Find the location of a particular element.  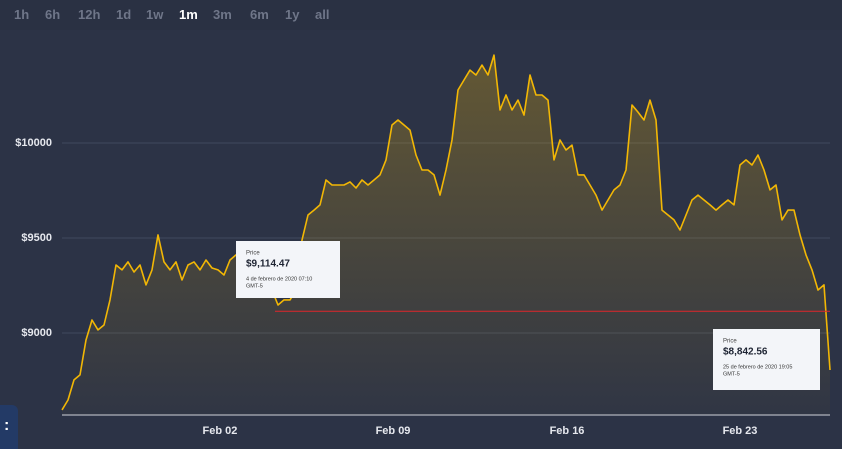

y-tick-label: $9000 is located at coordinates (36, 333).